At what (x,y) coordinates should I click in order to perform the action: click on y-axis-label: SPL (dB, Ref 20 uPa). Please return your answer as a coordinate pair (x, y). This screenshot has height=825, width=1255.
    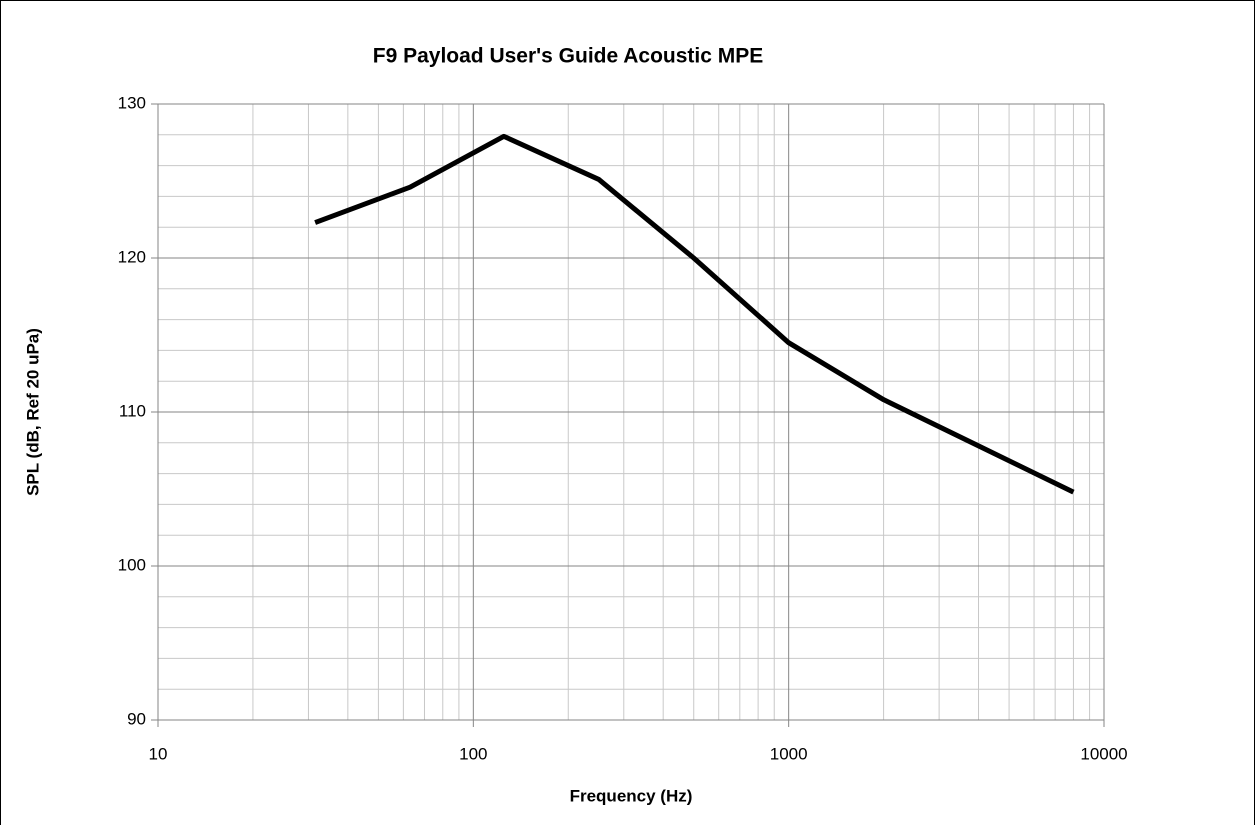
    Looking at the image, I should click on (32, 412).